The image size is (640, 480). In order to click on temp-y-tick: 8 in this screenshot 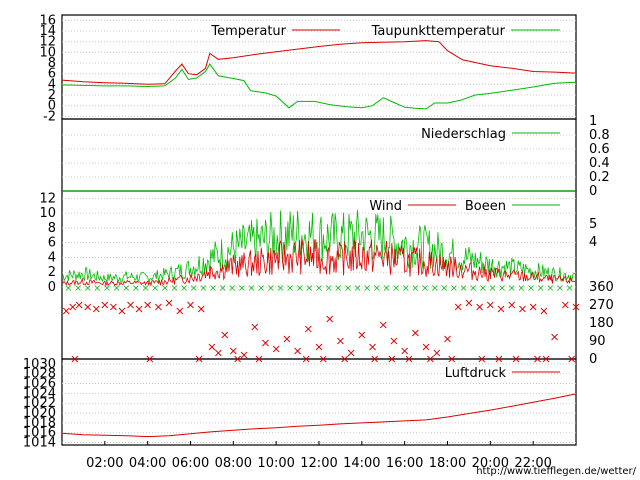, I will do `click(52, 63)`.